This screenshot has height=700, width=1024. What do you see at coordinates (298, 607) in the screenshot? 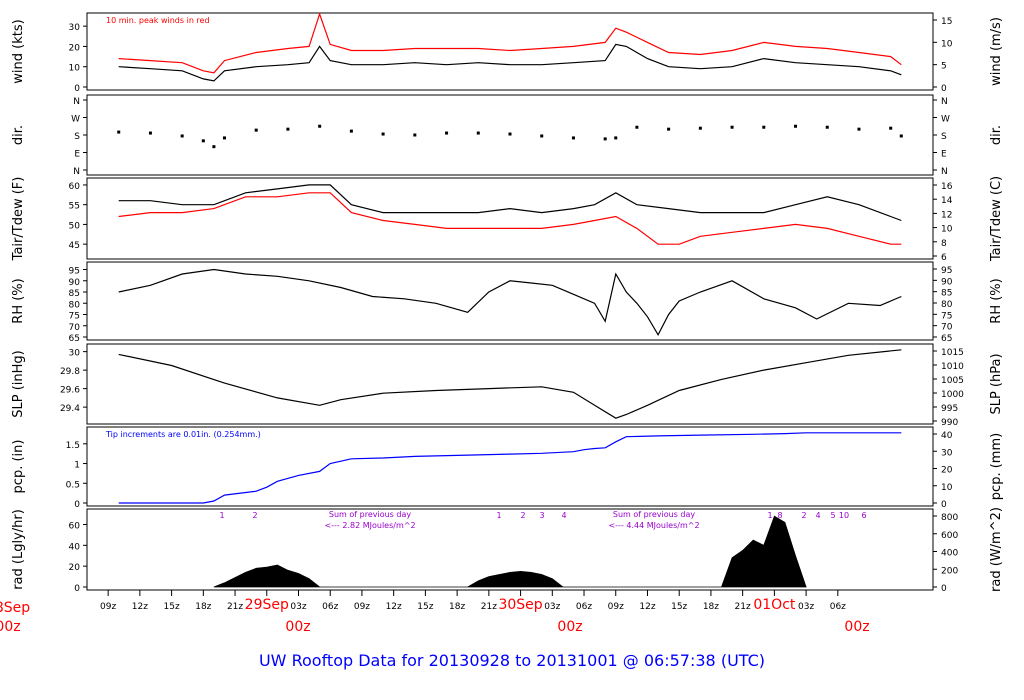
I see `x-tick-label: 03z` at bounding box center [298, 607].